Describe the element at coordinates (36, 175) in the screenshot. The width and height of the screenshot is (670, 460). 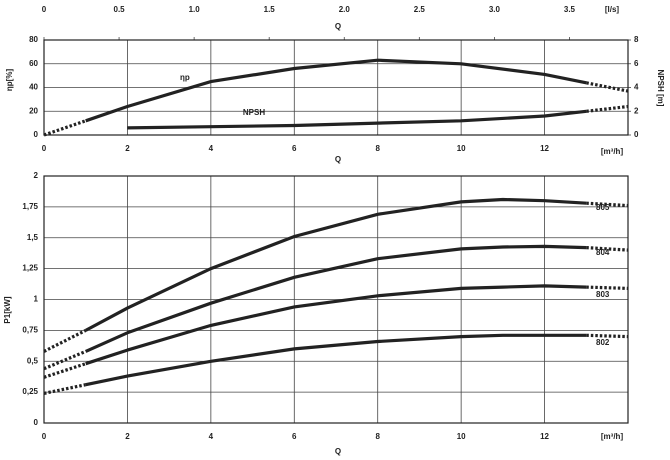
I see `y-tick-label: 2` at that location.